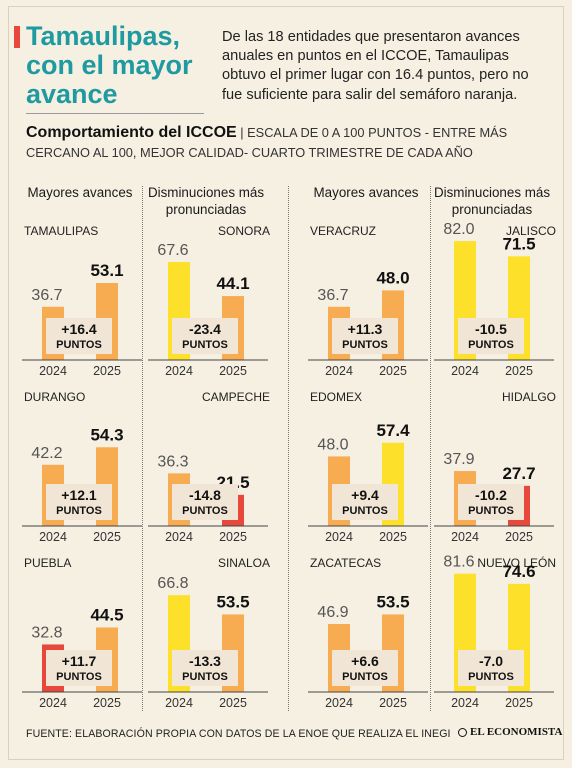 This screenshot has width=572, height=768. I want to click on data-label-2025: 74.6, so click(518, 571).